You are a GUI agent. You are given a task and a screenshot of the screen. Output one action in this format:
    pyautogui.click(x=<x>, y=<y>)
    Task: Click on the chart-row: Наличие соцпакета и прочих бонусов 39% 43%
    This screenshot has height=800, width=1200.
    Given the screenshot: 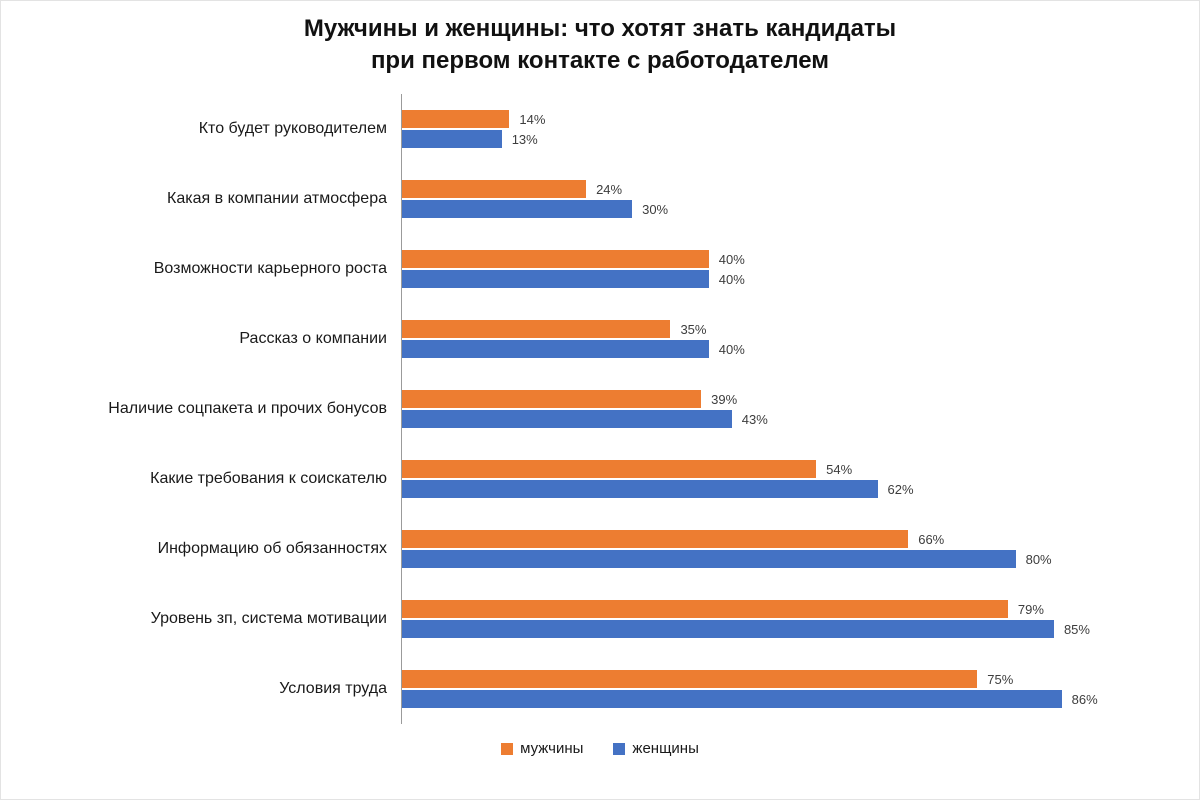 What is the action you would take?
    pyautogui.click(x=600, y=409)
    